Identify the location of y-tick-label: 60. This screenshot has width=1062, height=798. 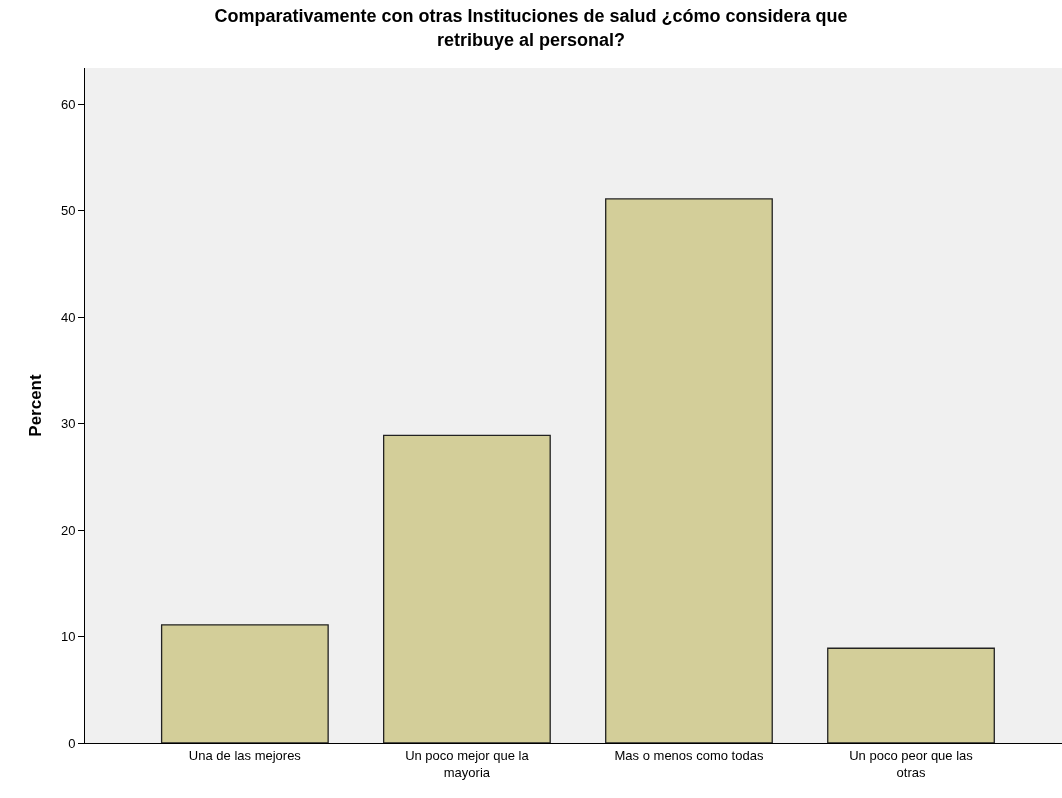
(68, 104).